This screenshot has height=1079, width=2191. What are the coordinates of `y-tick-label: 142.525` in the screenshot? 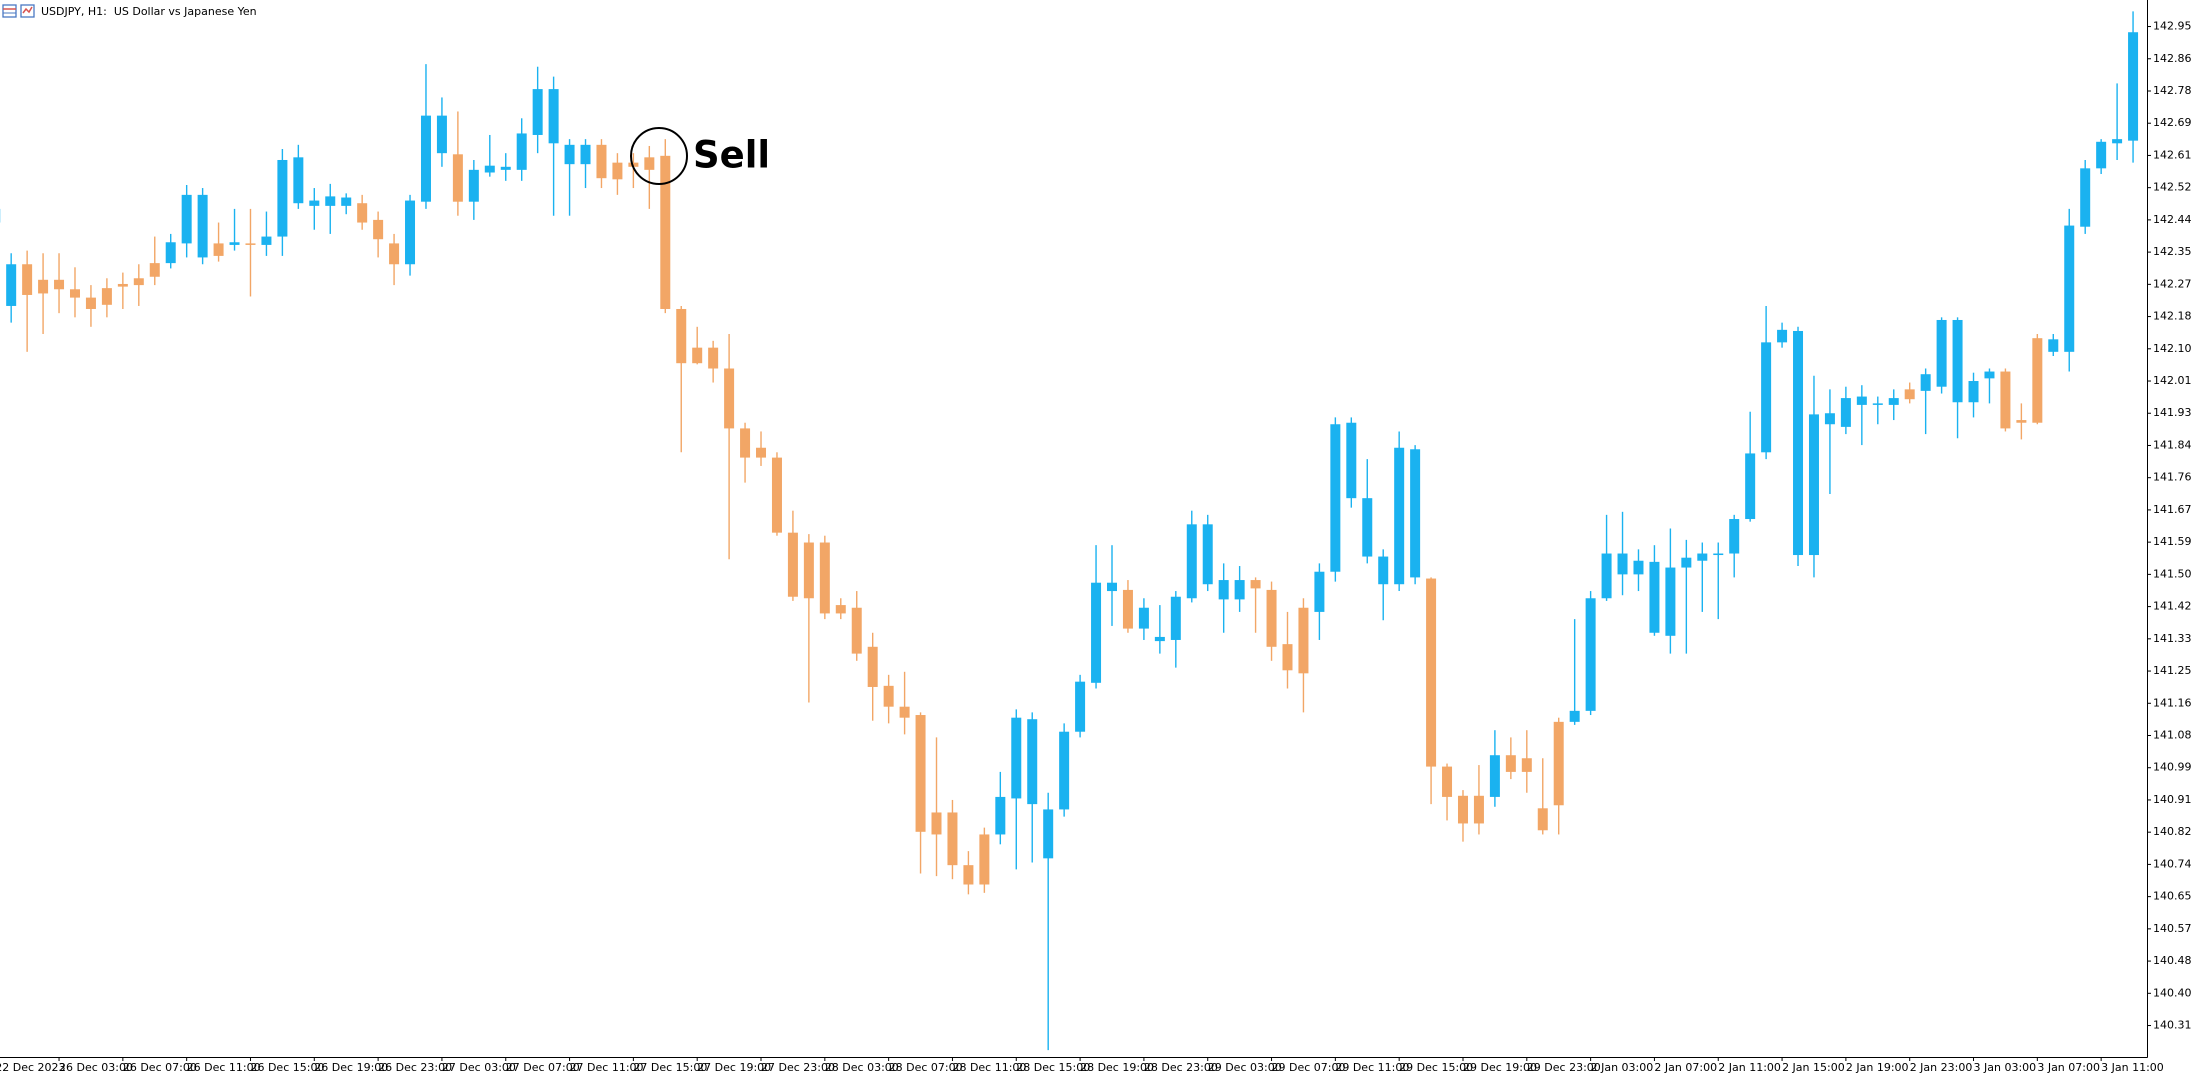 It's located at (2172, 187).